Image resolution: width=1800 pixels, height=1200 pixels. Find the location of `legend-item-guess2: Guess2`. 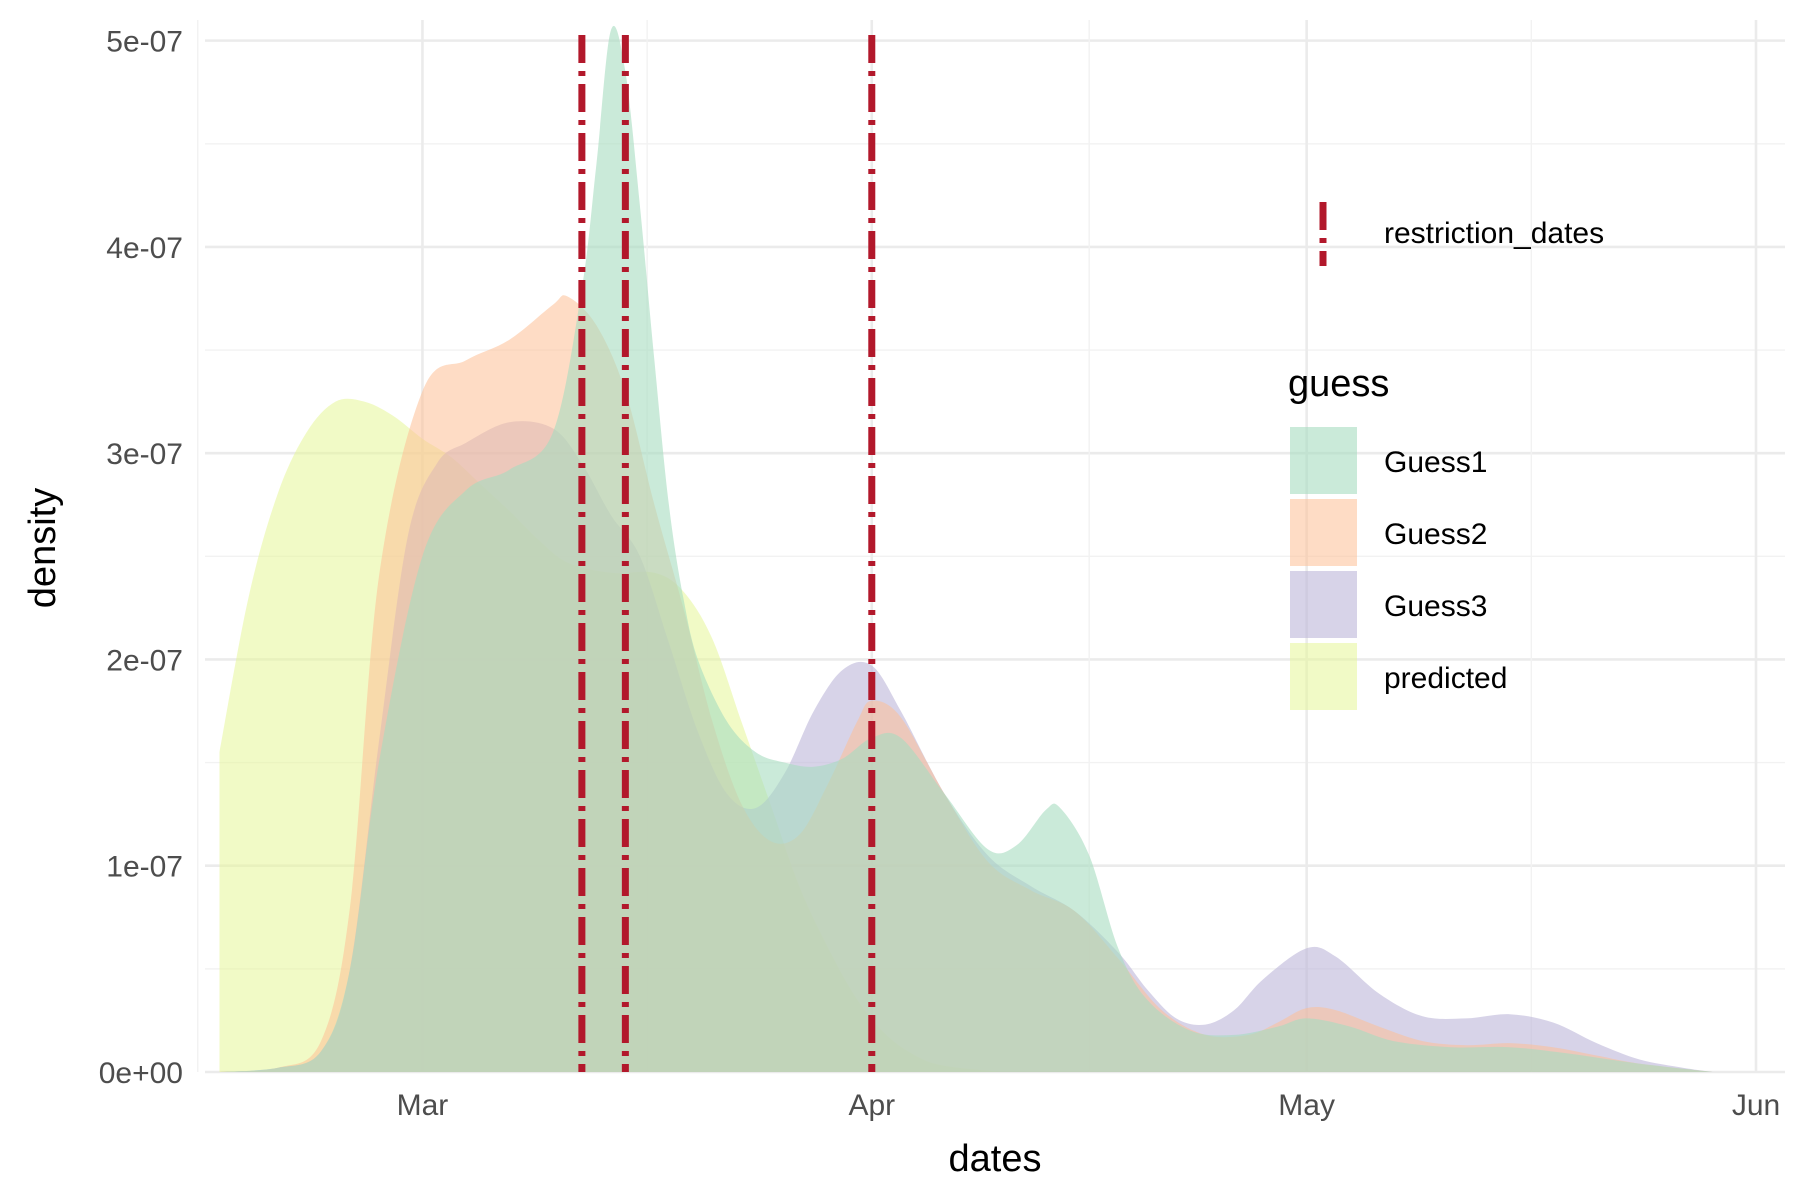

legend-item-guess2: Guess2 is located at coordinates (1388, 532).